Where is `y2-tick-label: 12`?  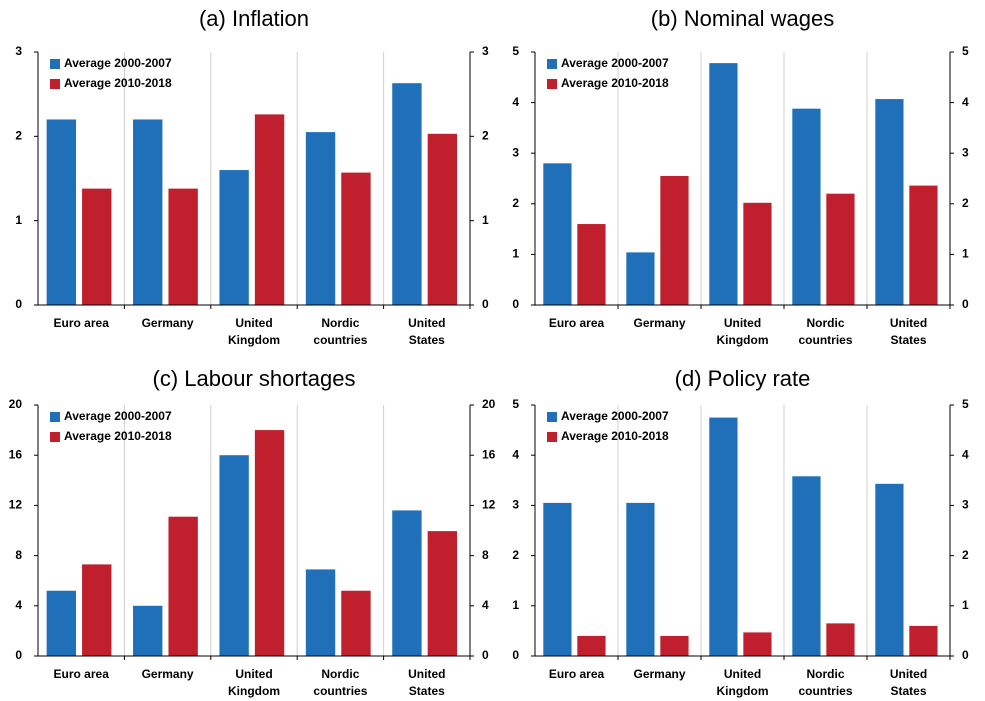 y2-tick-label: 12 is located at coordinates (489, 505).